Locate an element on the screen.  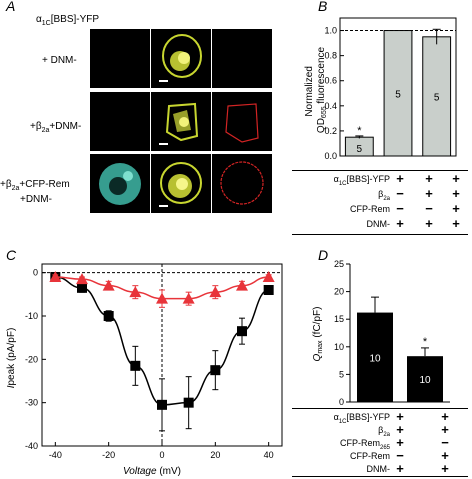
y-tick-label: 20 is located at coordinates (339, 292).